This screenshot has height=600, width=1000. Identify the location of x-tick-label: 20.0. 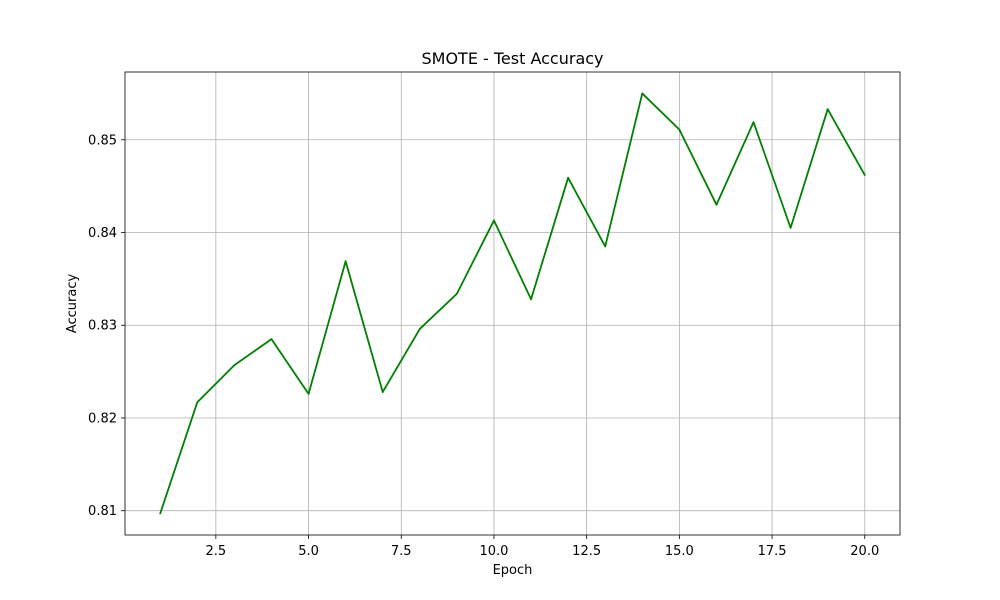
(864, 551).